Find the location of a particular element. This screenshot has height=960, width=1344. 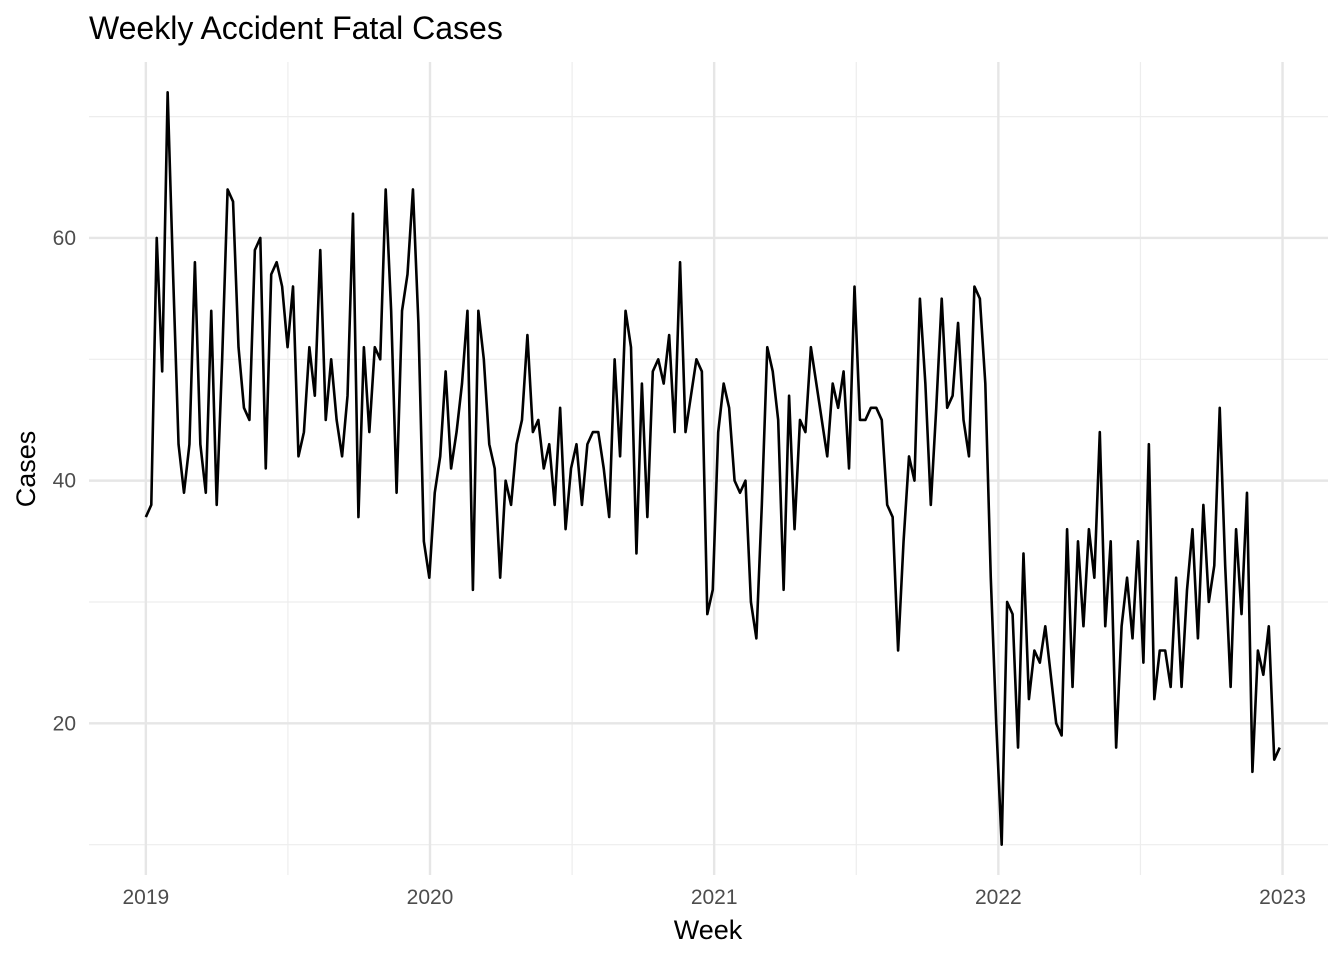

y-axis-title: Cases is located at coordinates (26, 469).